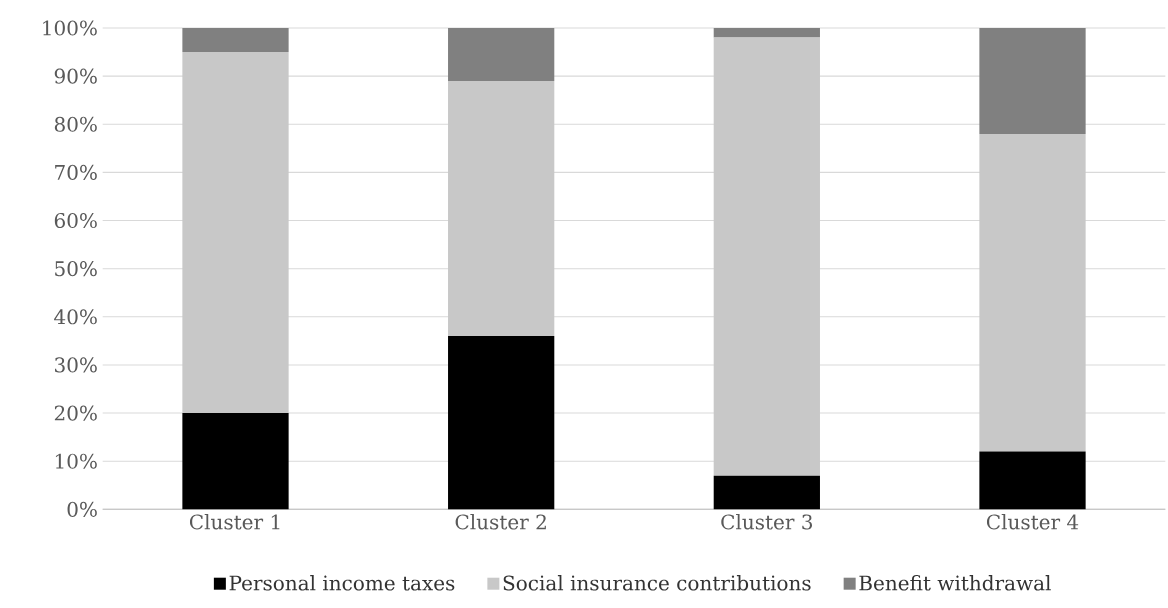  Describe the element at coordinates (75, 317) in the screenshot. I see `y-tick-label: 40%` at that location.